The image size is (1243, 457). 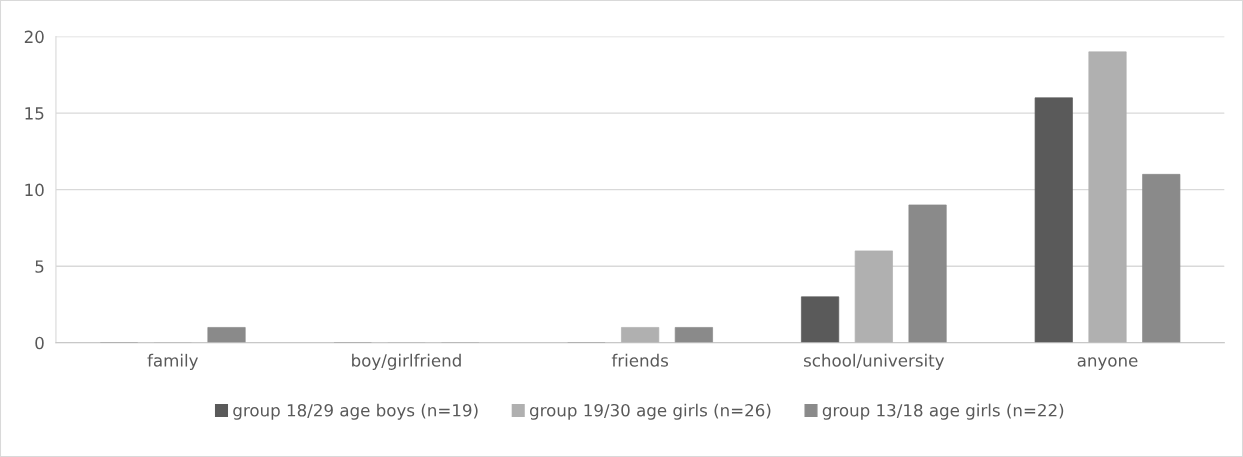 I want to click on x-tick-label: boy/girlfriend, so click(x=406, y=361).